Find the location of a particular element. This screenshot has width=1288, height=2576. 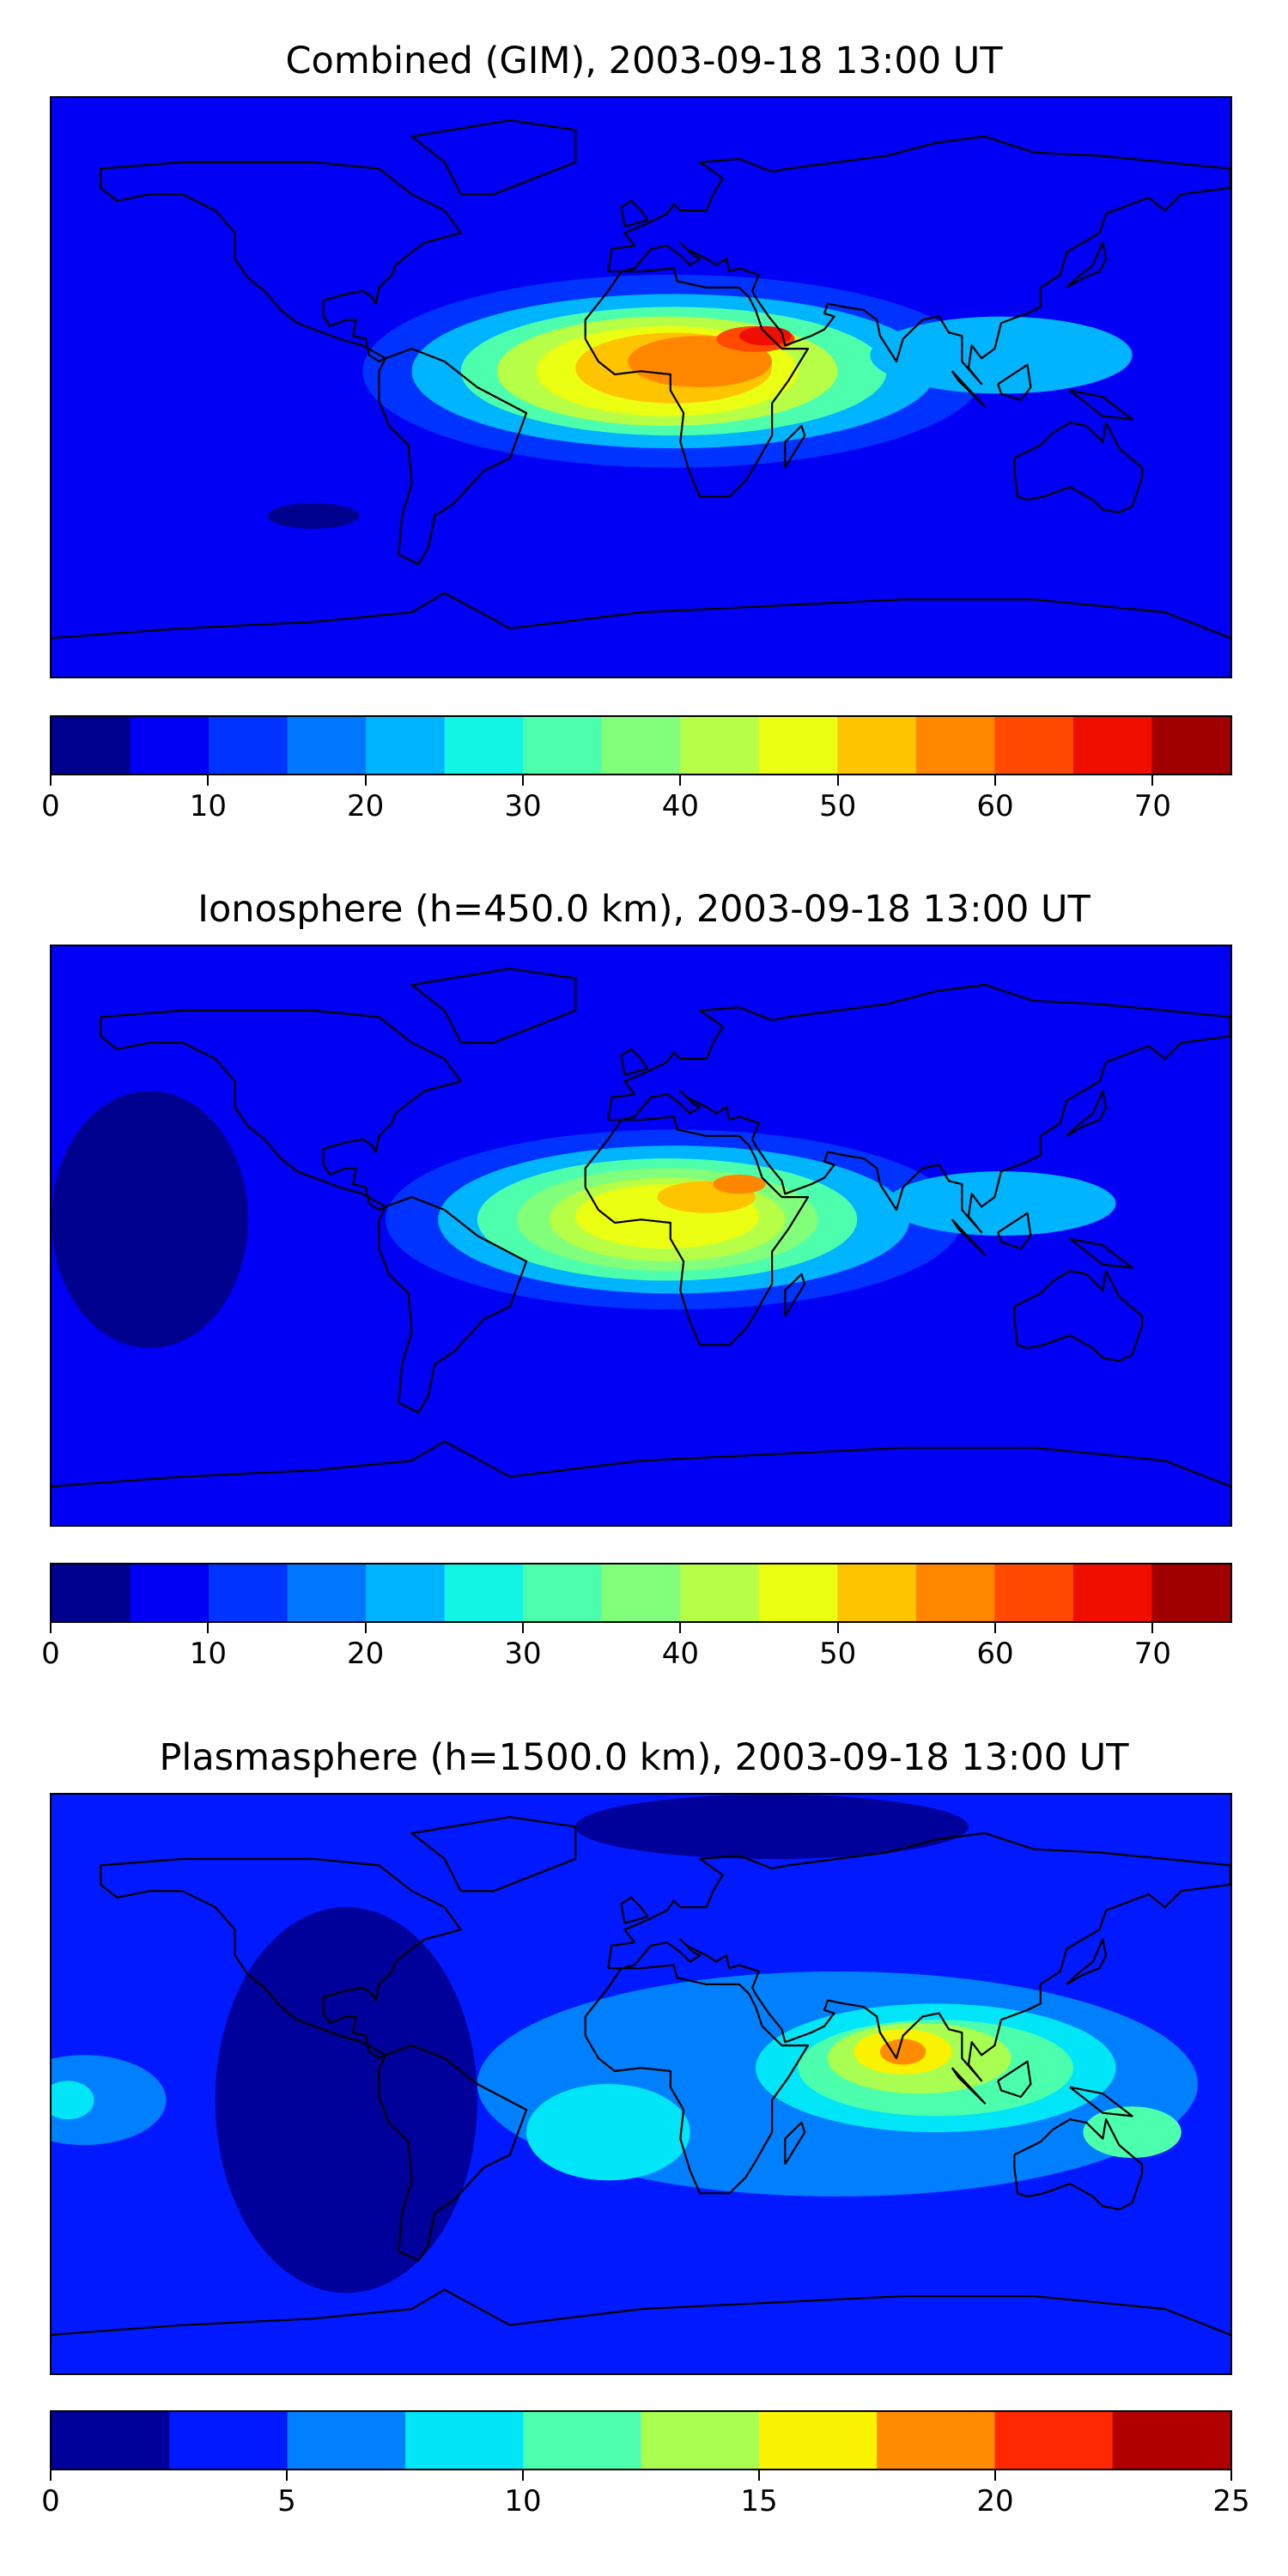

panel-1-colorbar is located at coordinates (641, 745).